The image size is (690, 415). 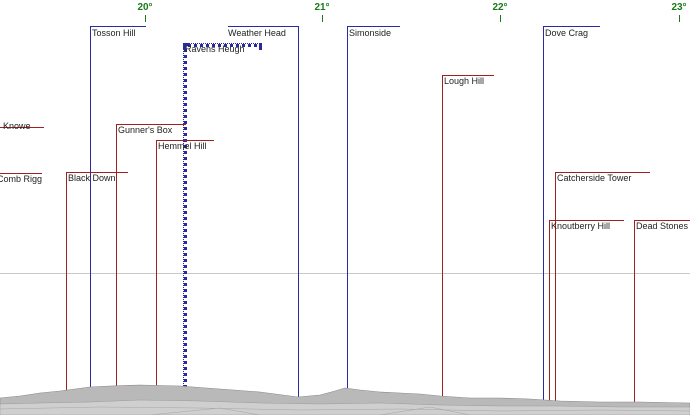 I want to click on horizon-line, so click(x=345, y=273).